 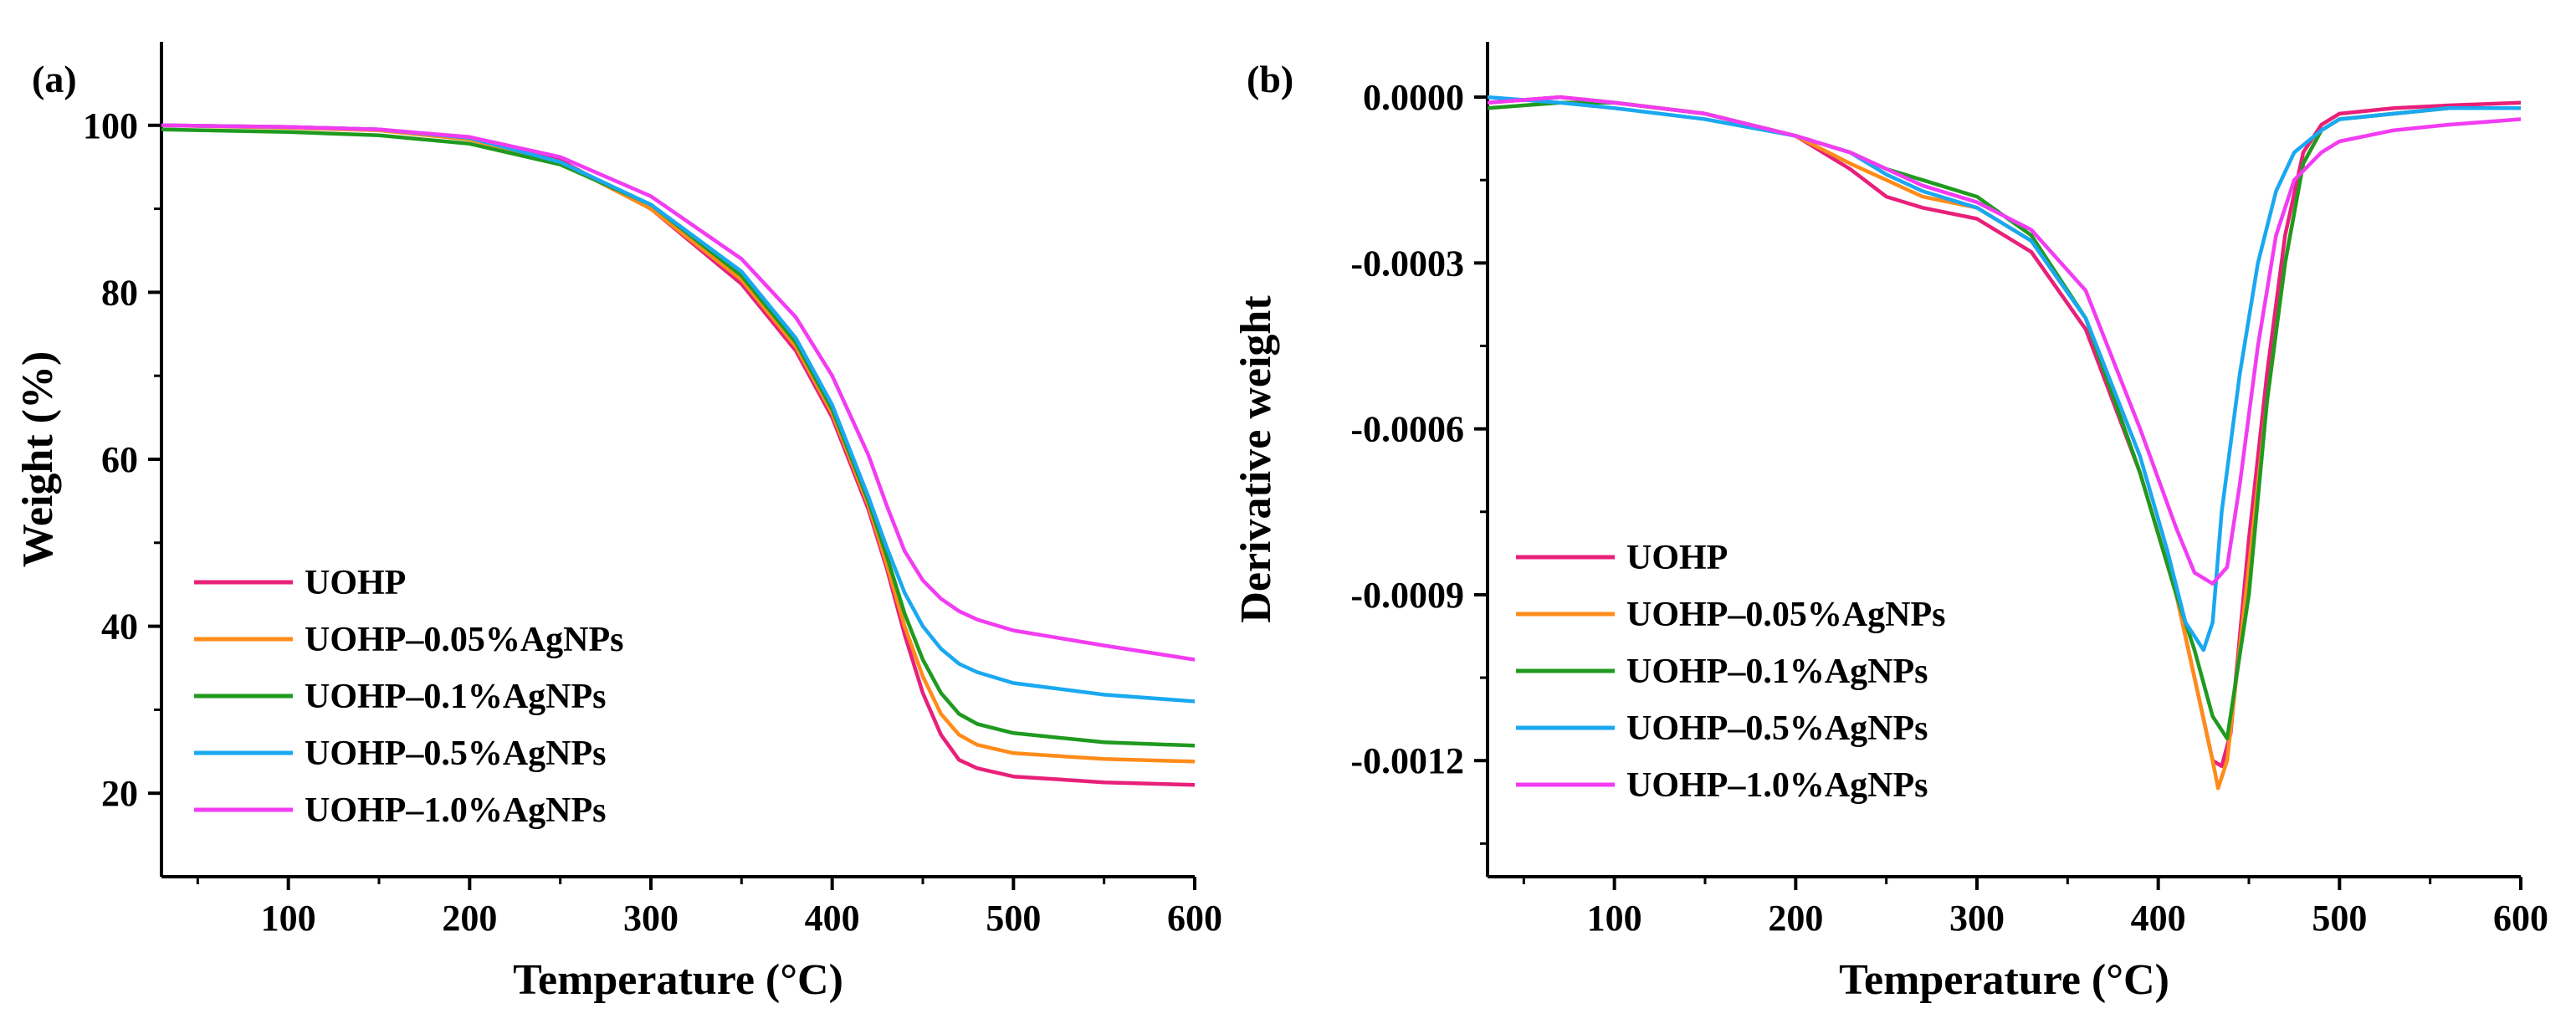 What do you see at coordinates (1413, 97) in the screenshot?
I see `y-tick-label: 0.0000` at bounding box center [1413, 97].